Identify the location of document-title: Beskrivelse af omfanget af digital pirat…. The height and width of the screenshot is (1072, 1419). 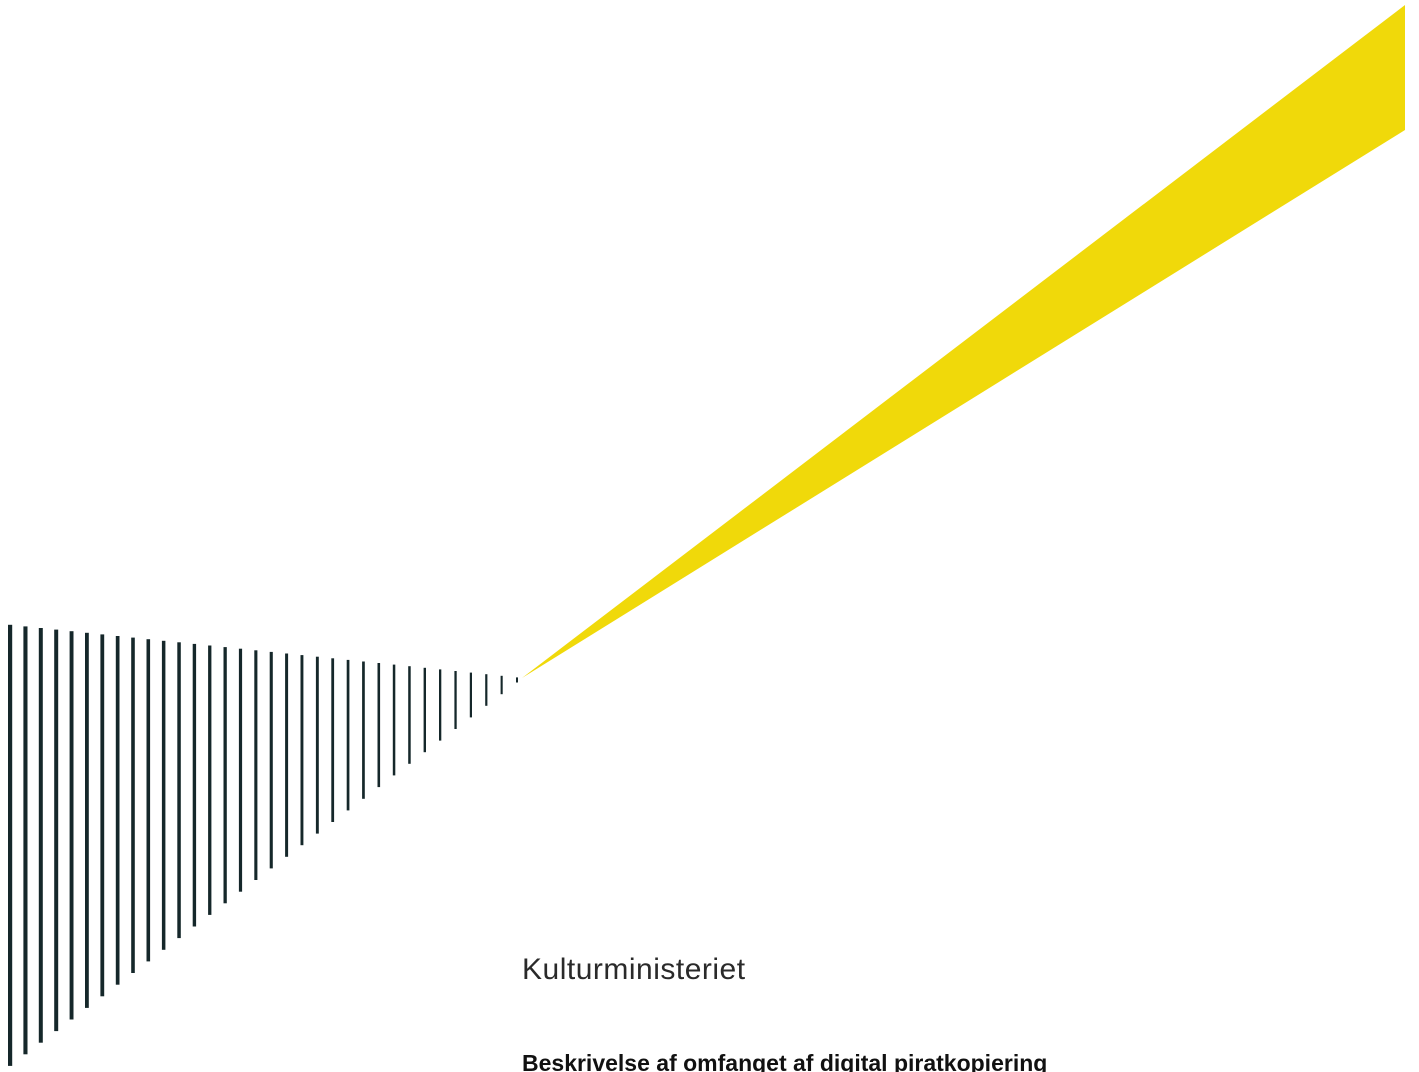
(785, 1061).